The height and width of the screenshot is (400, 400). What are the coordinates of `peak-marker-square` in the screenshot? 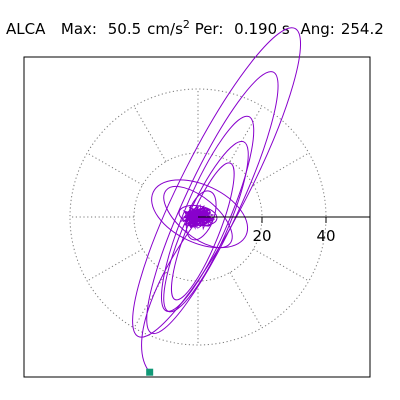 It's located at (150, 372).